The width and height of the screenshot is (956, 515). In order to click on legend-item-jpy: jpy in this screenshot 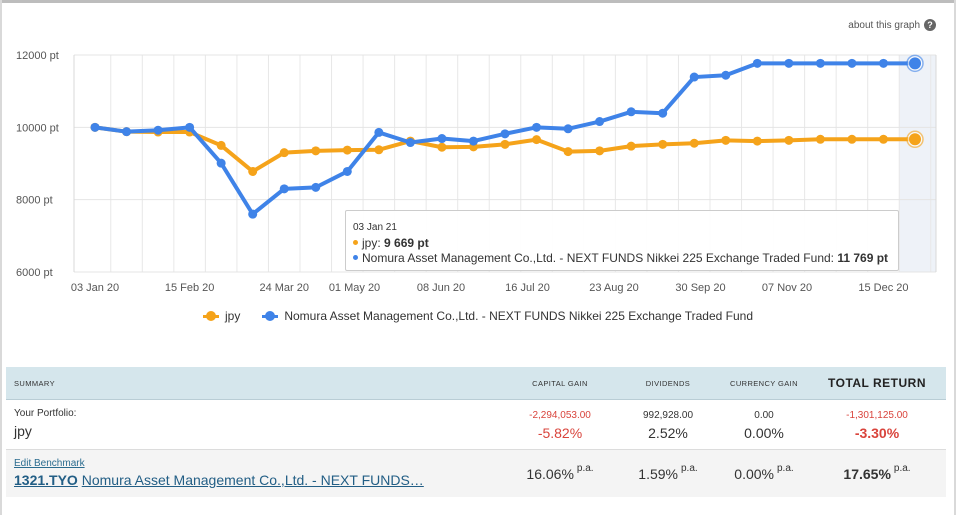, I will do `click(221, 316)`.